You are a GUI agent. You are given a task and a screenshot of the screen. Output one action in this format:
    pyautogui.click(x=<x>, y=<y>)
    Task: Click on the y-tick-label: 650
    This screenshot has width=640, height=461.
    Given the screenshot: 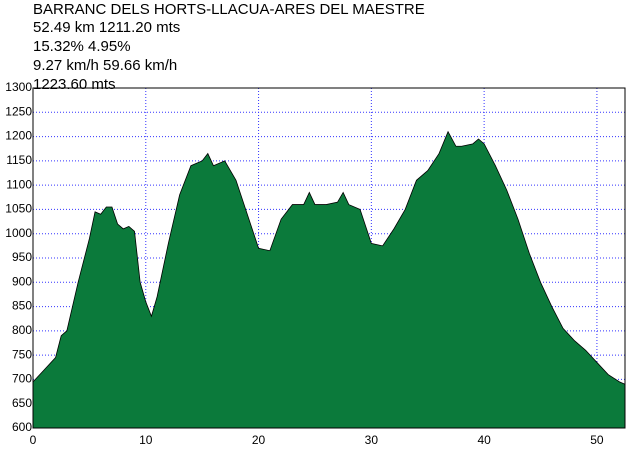 What is the action you would take?
    pyautogui.click(x=22, y=403)
    